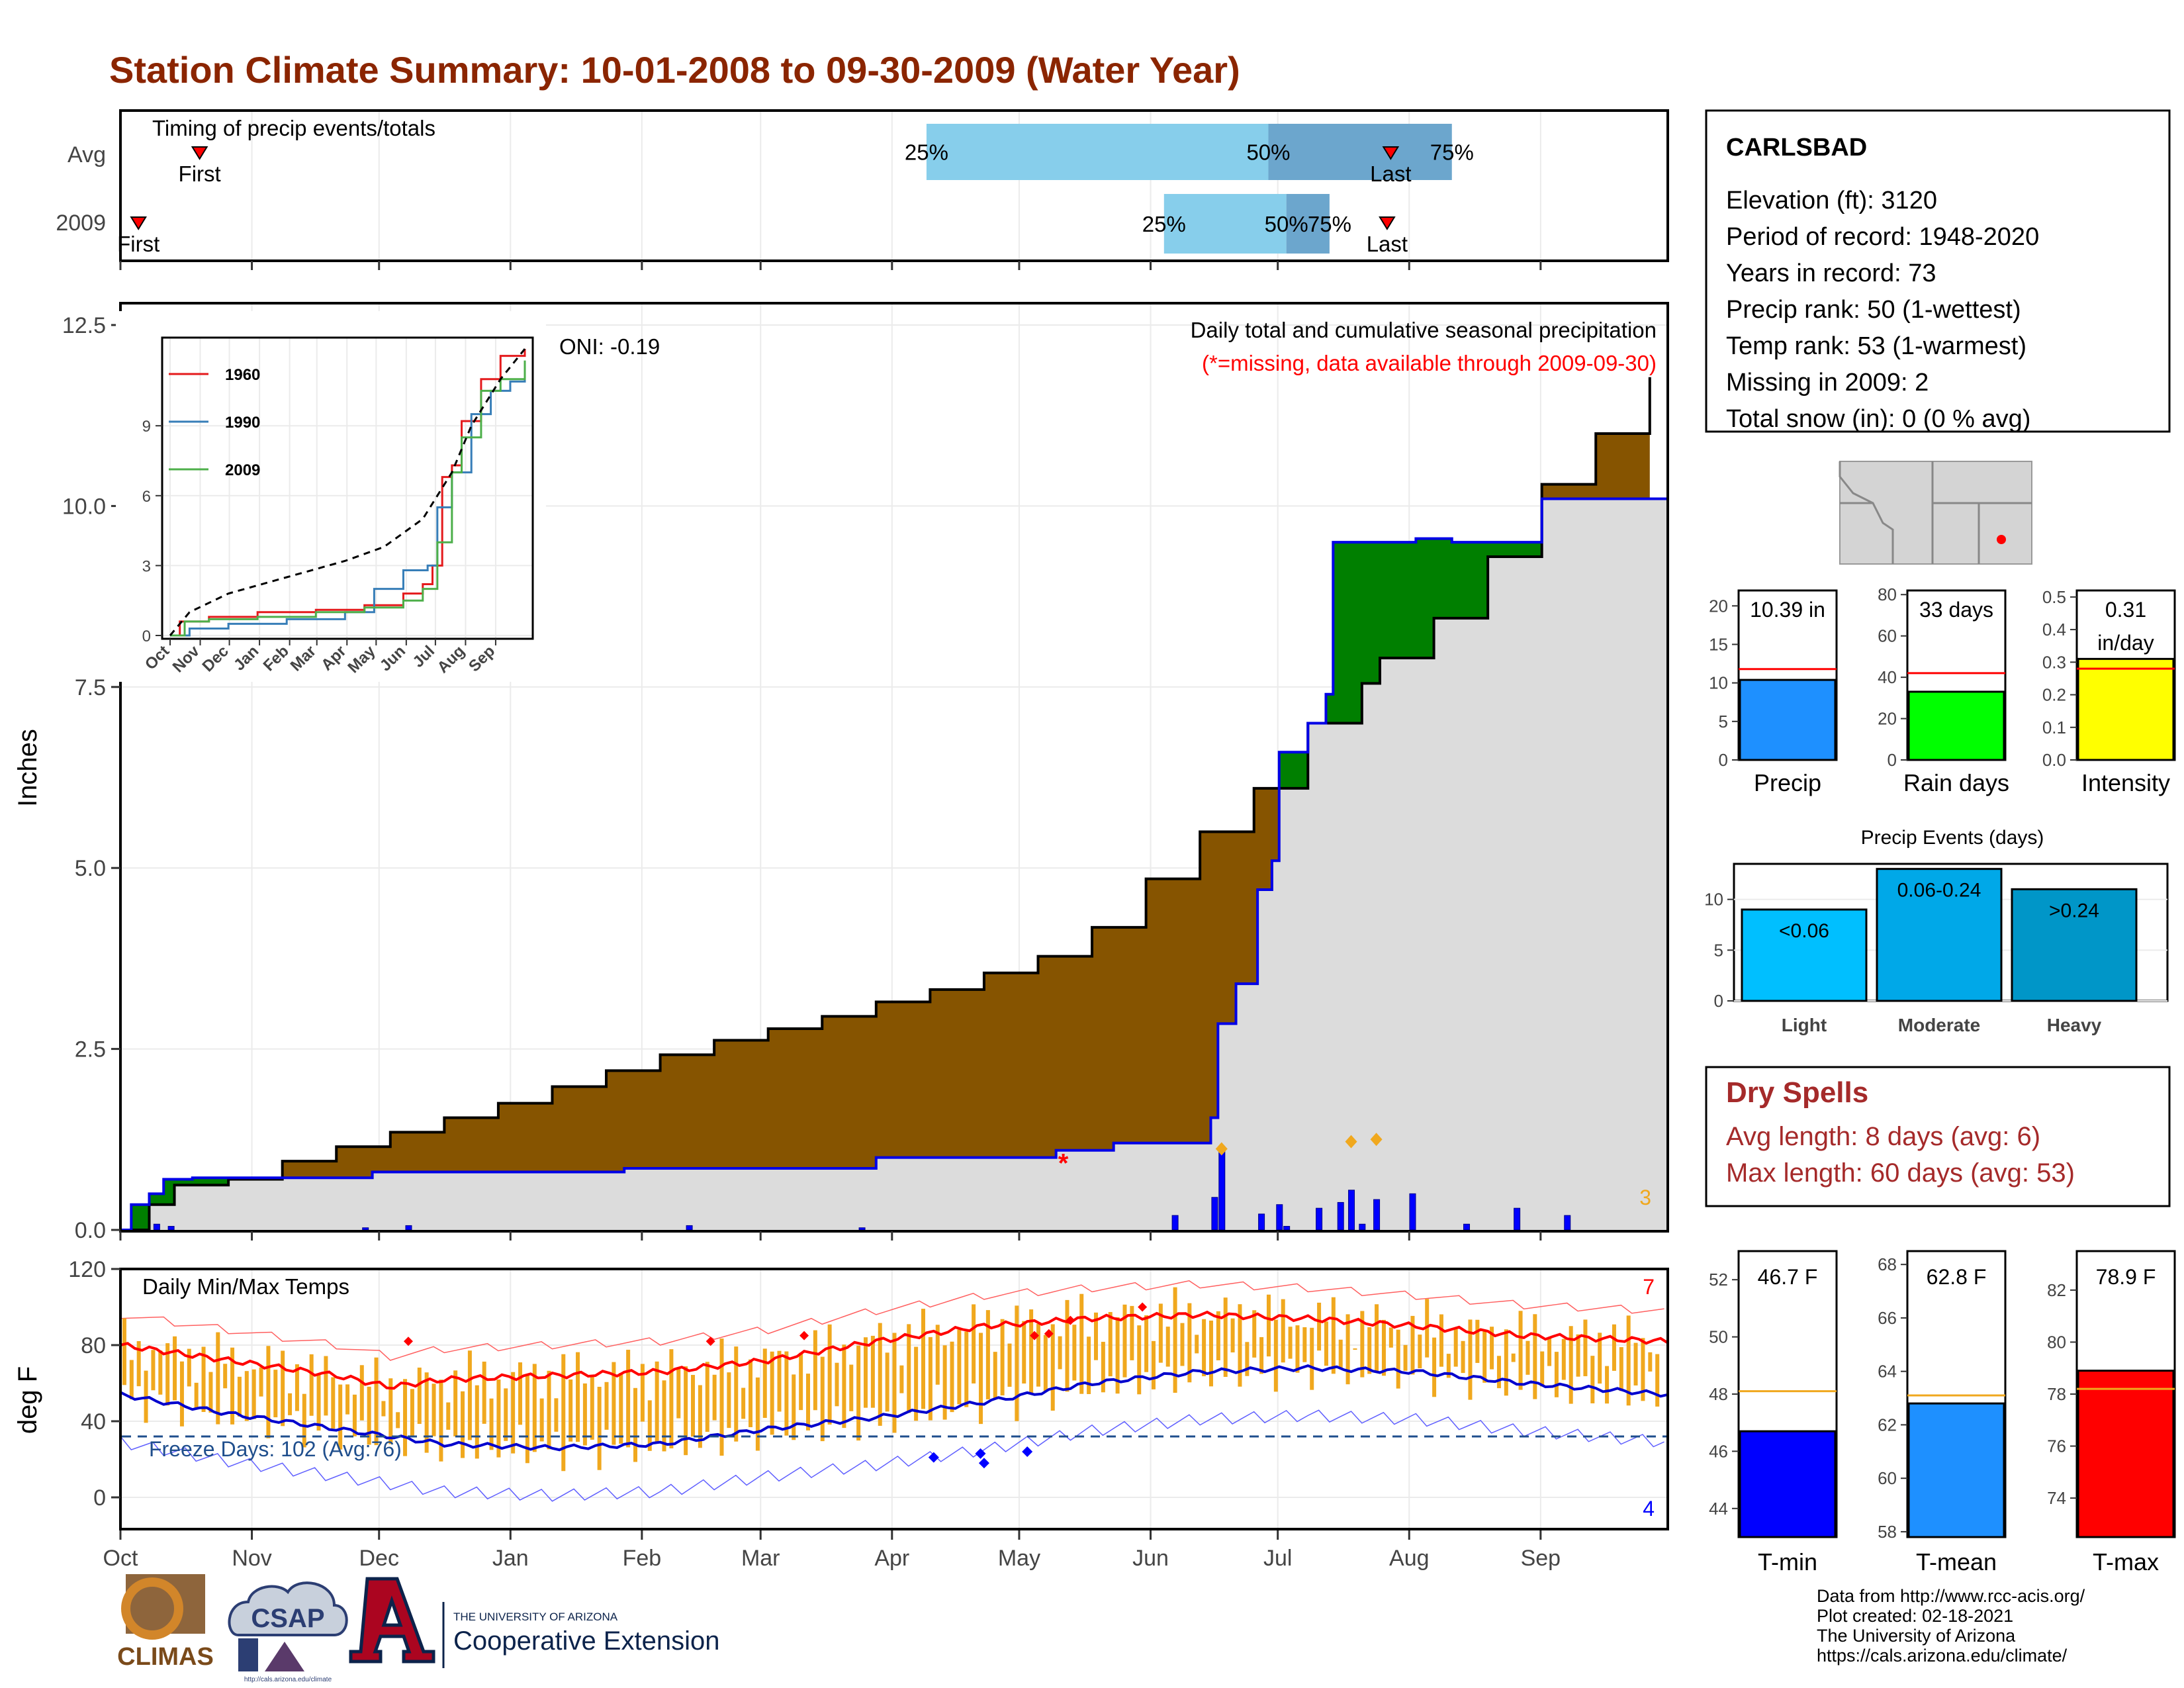 This screenshot has width=2184, height=1688. Describe the element at coordinates (165, 1622) in the screenshot. I see `climas-logo: CLIMAS` at that location.